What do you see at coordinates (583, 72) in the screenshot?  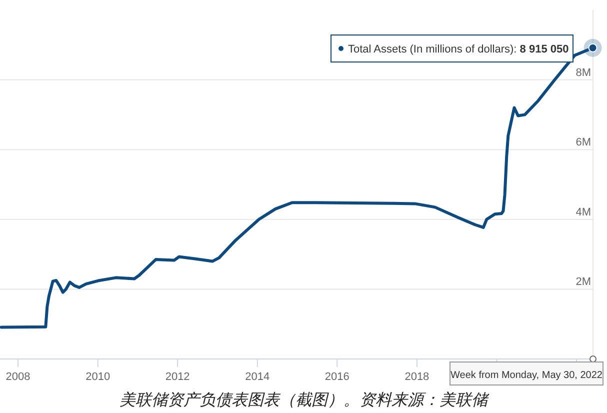 I see `y-tick-label: 8M` at bounding box center [583, 72].